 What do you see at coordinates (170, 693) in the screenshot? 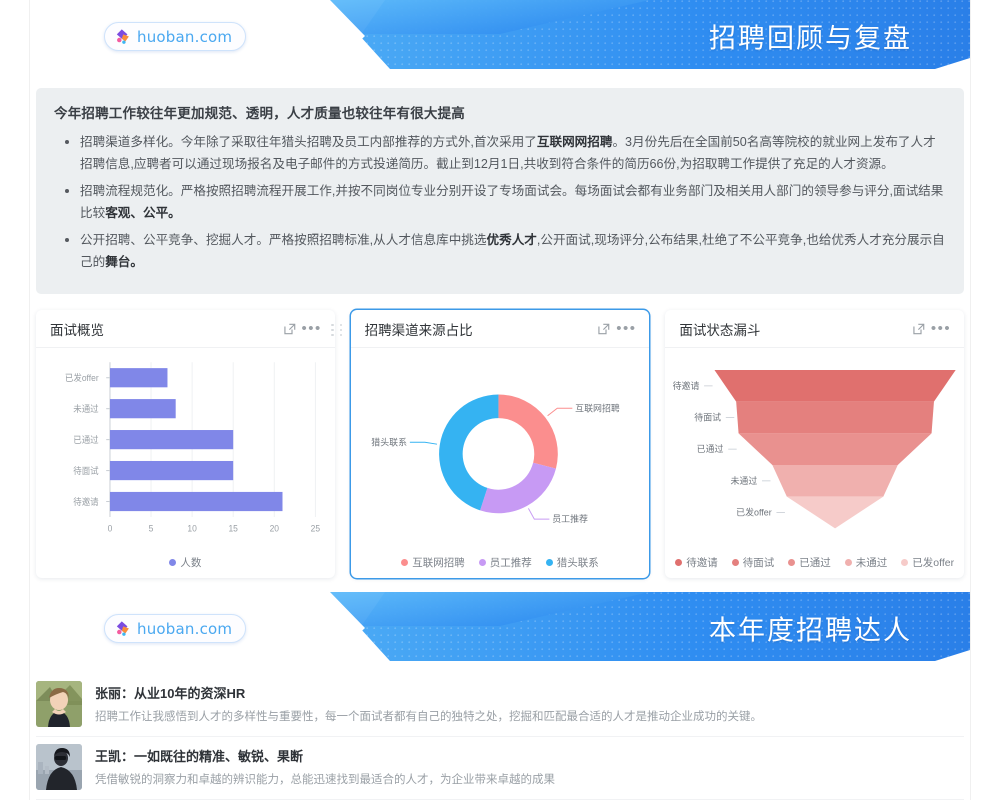
I see `profile-title: 张丽：从业10年的资深HR` at bounding box center [170, 693].